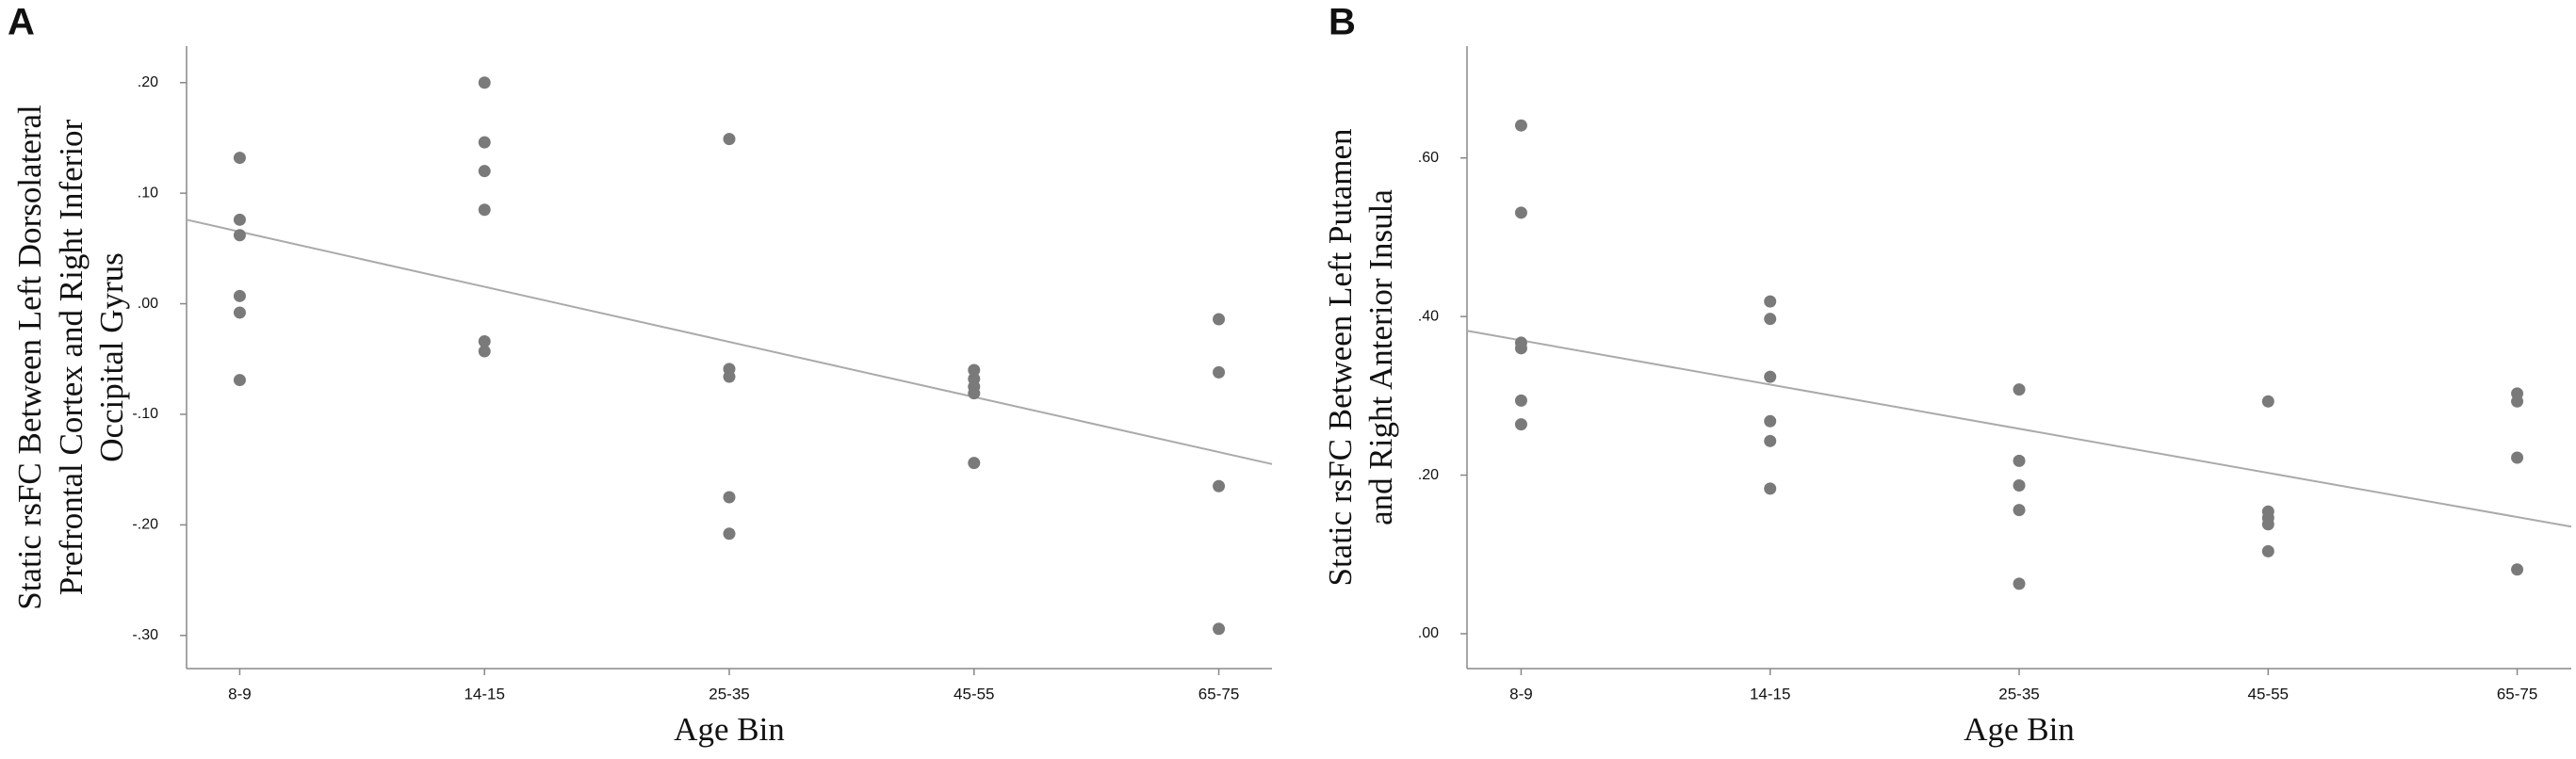 Image resolution: width=2576 pixels, height=759 pixels. Describe the element at coordinates (1428, 316) in the screenshot. I see `y-tick-label: .40` at that location.